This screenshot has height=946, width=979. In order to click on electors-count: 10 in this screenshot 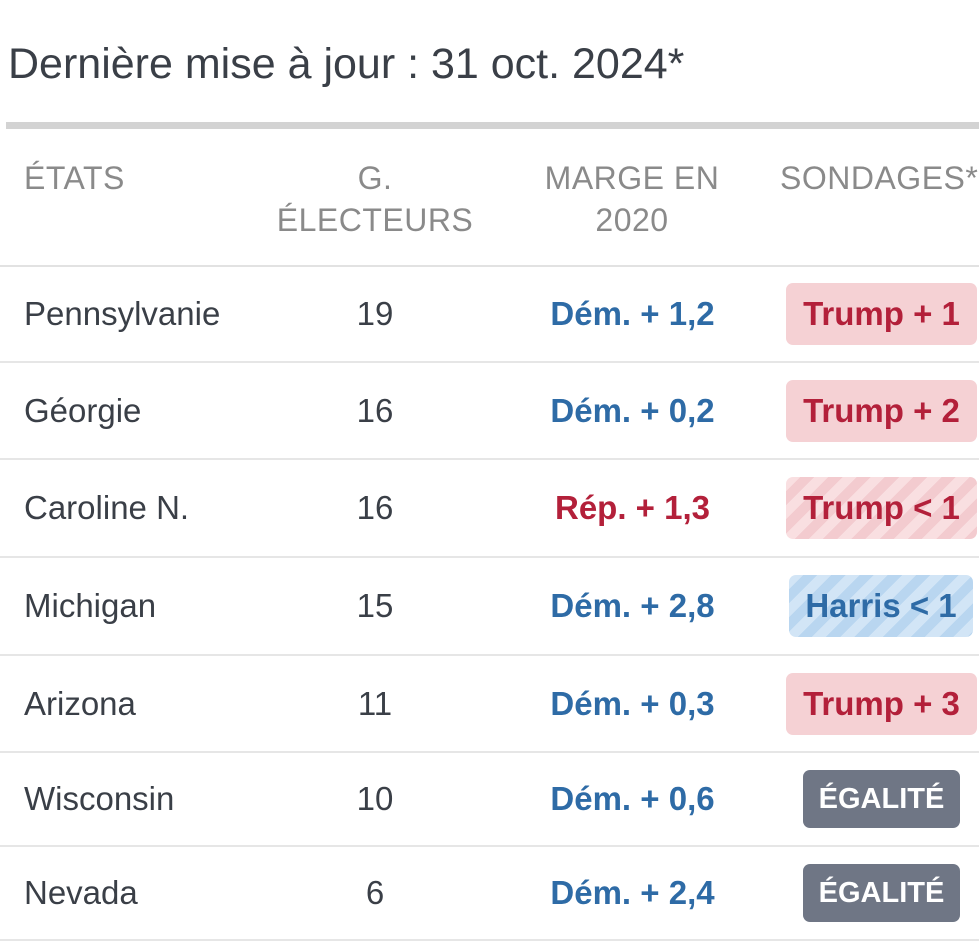, I will do `click(375, 798)`.